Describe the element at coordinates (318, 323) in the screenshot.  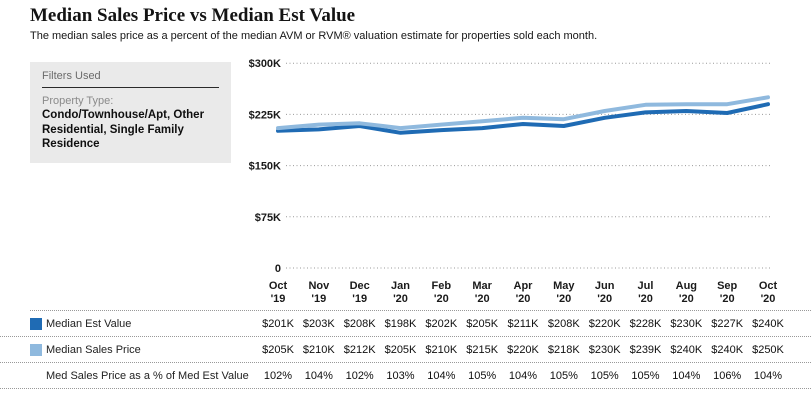
I see `table-cell: $203K` at that location.